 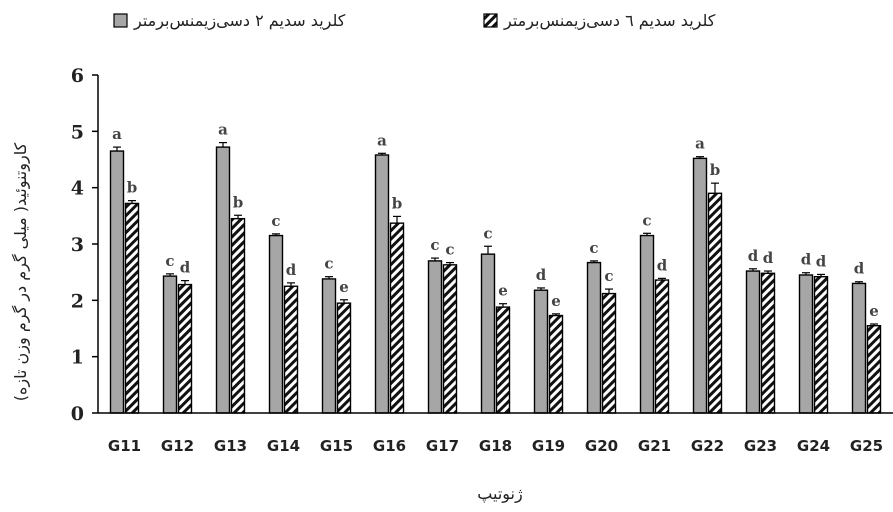 I want to click on bar-2-G20, so click(x=609, y=353).